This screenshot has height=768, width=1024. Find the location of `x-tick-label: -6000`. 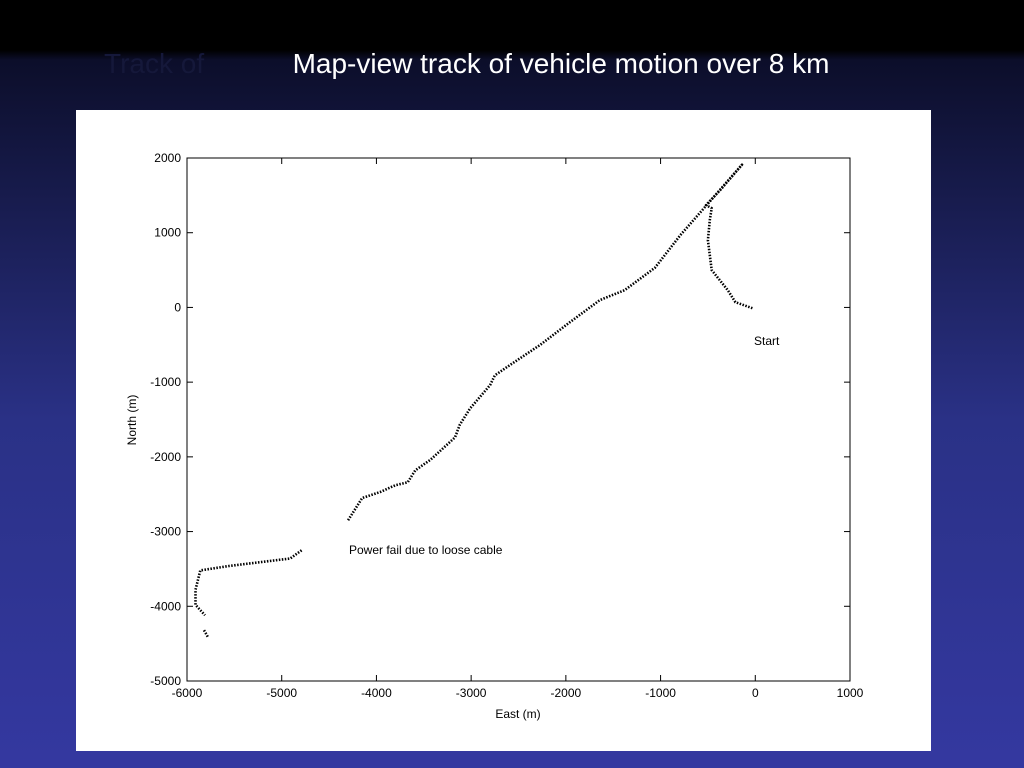

x-tick-label: -6000 is located at coordinates (187, 693).